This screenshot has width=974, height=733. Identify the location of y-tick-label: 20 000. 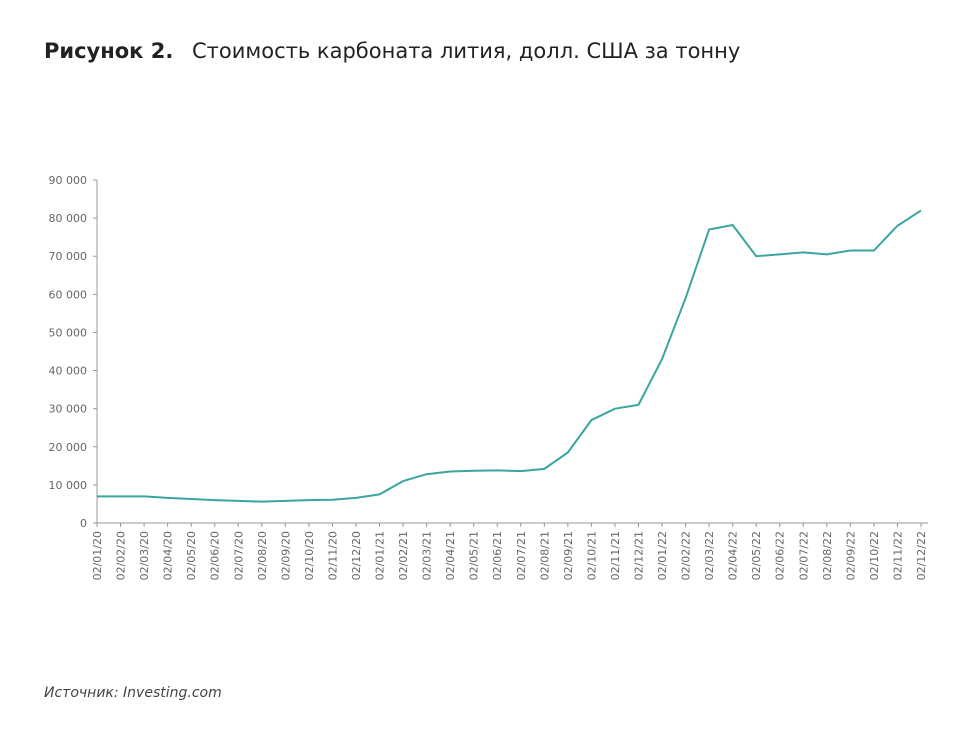
(68, 447).